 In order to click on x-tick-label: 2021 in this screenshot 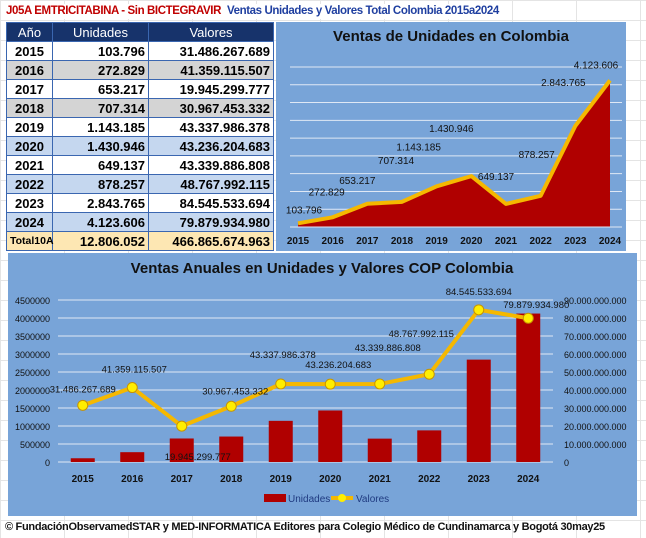, I will do `click(380, 479)`.